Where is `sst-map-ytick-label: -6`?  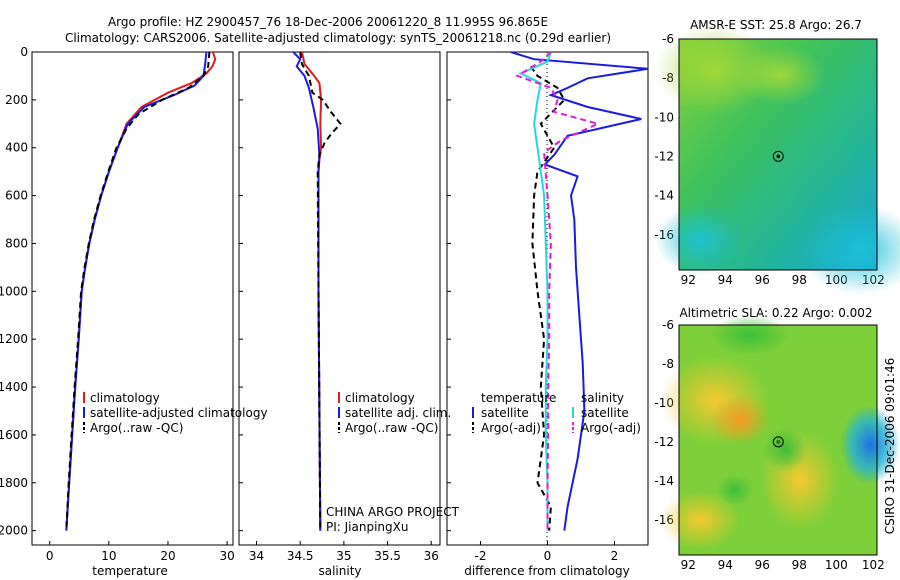 sst-map-ytick-label: -6 is located at coordinates (668, 39).